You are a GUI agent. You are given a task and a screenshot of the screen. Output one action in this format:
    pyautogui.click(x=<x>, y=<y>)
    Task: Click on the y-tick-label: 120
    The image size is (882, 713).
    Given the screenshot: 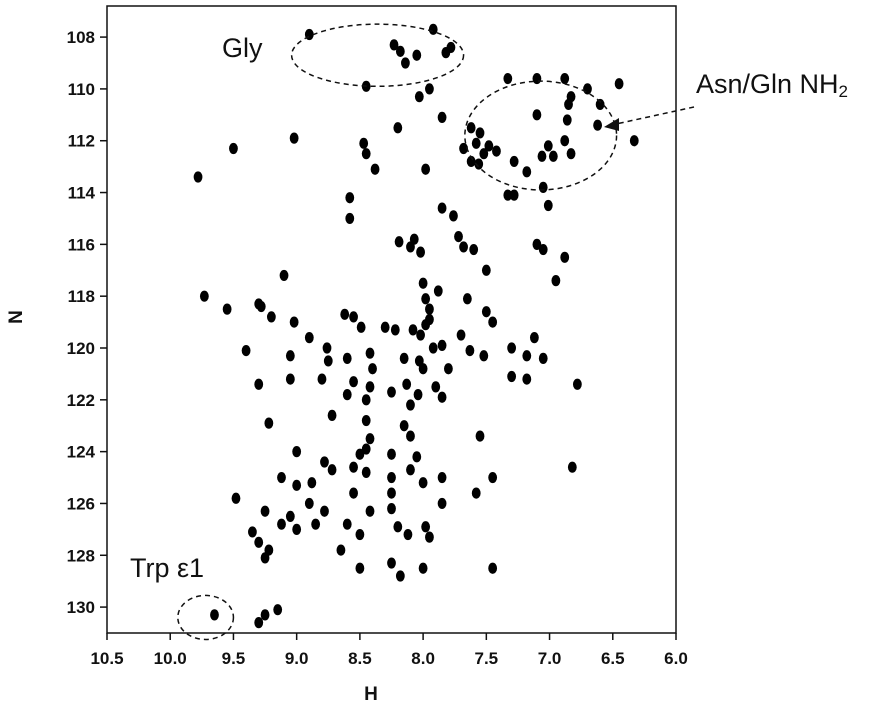 What is the action you would take?
    pyautogui.click(x=81, y=348)
    